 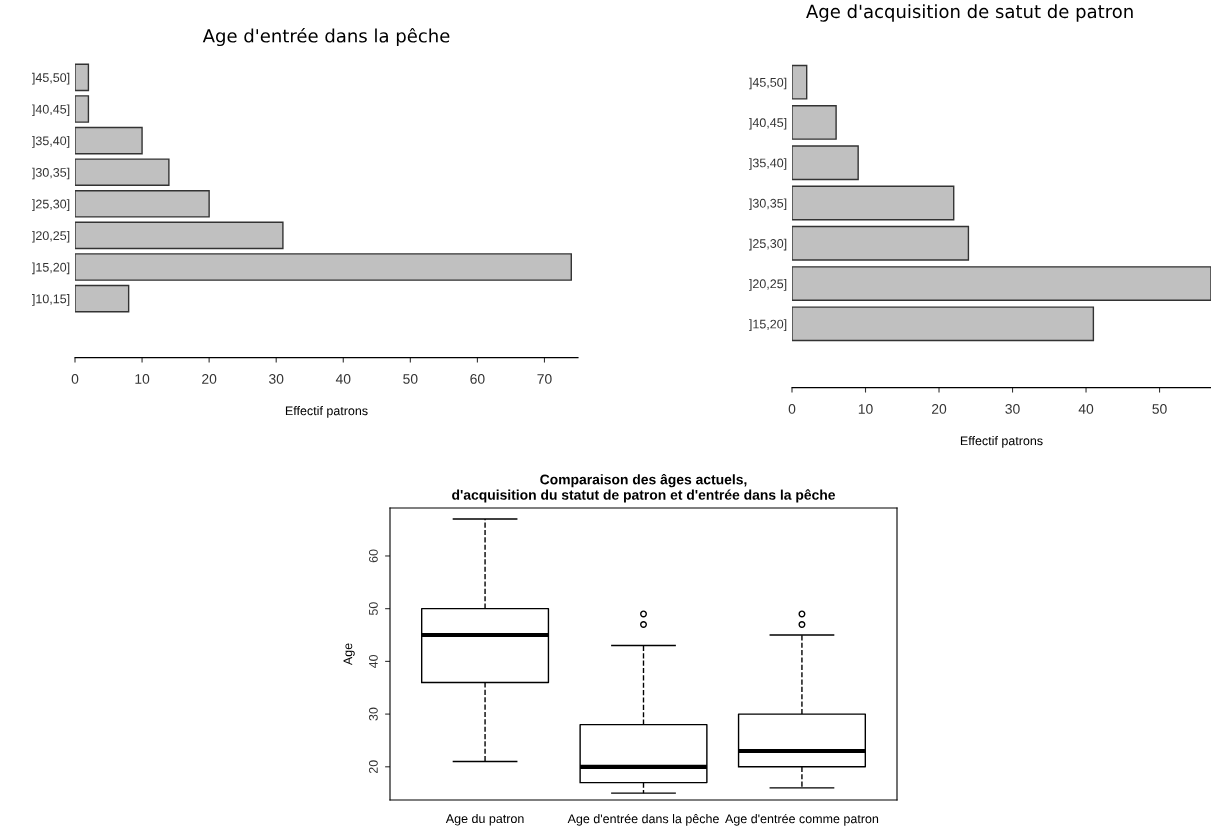 What do you see at coordinates (484, 819) in the screenshot?
I see `x-tick-label: Age du patron` at bounding box center [484, 819].